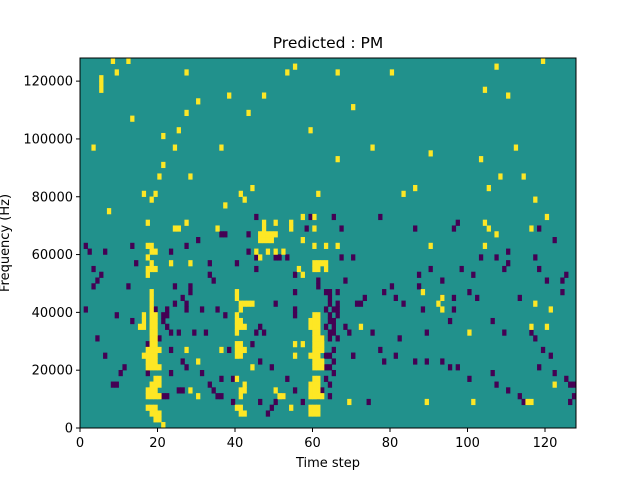 This screenshot has width=640, height=480. I want to click on x-tick-label: 100, so click(467, 443).